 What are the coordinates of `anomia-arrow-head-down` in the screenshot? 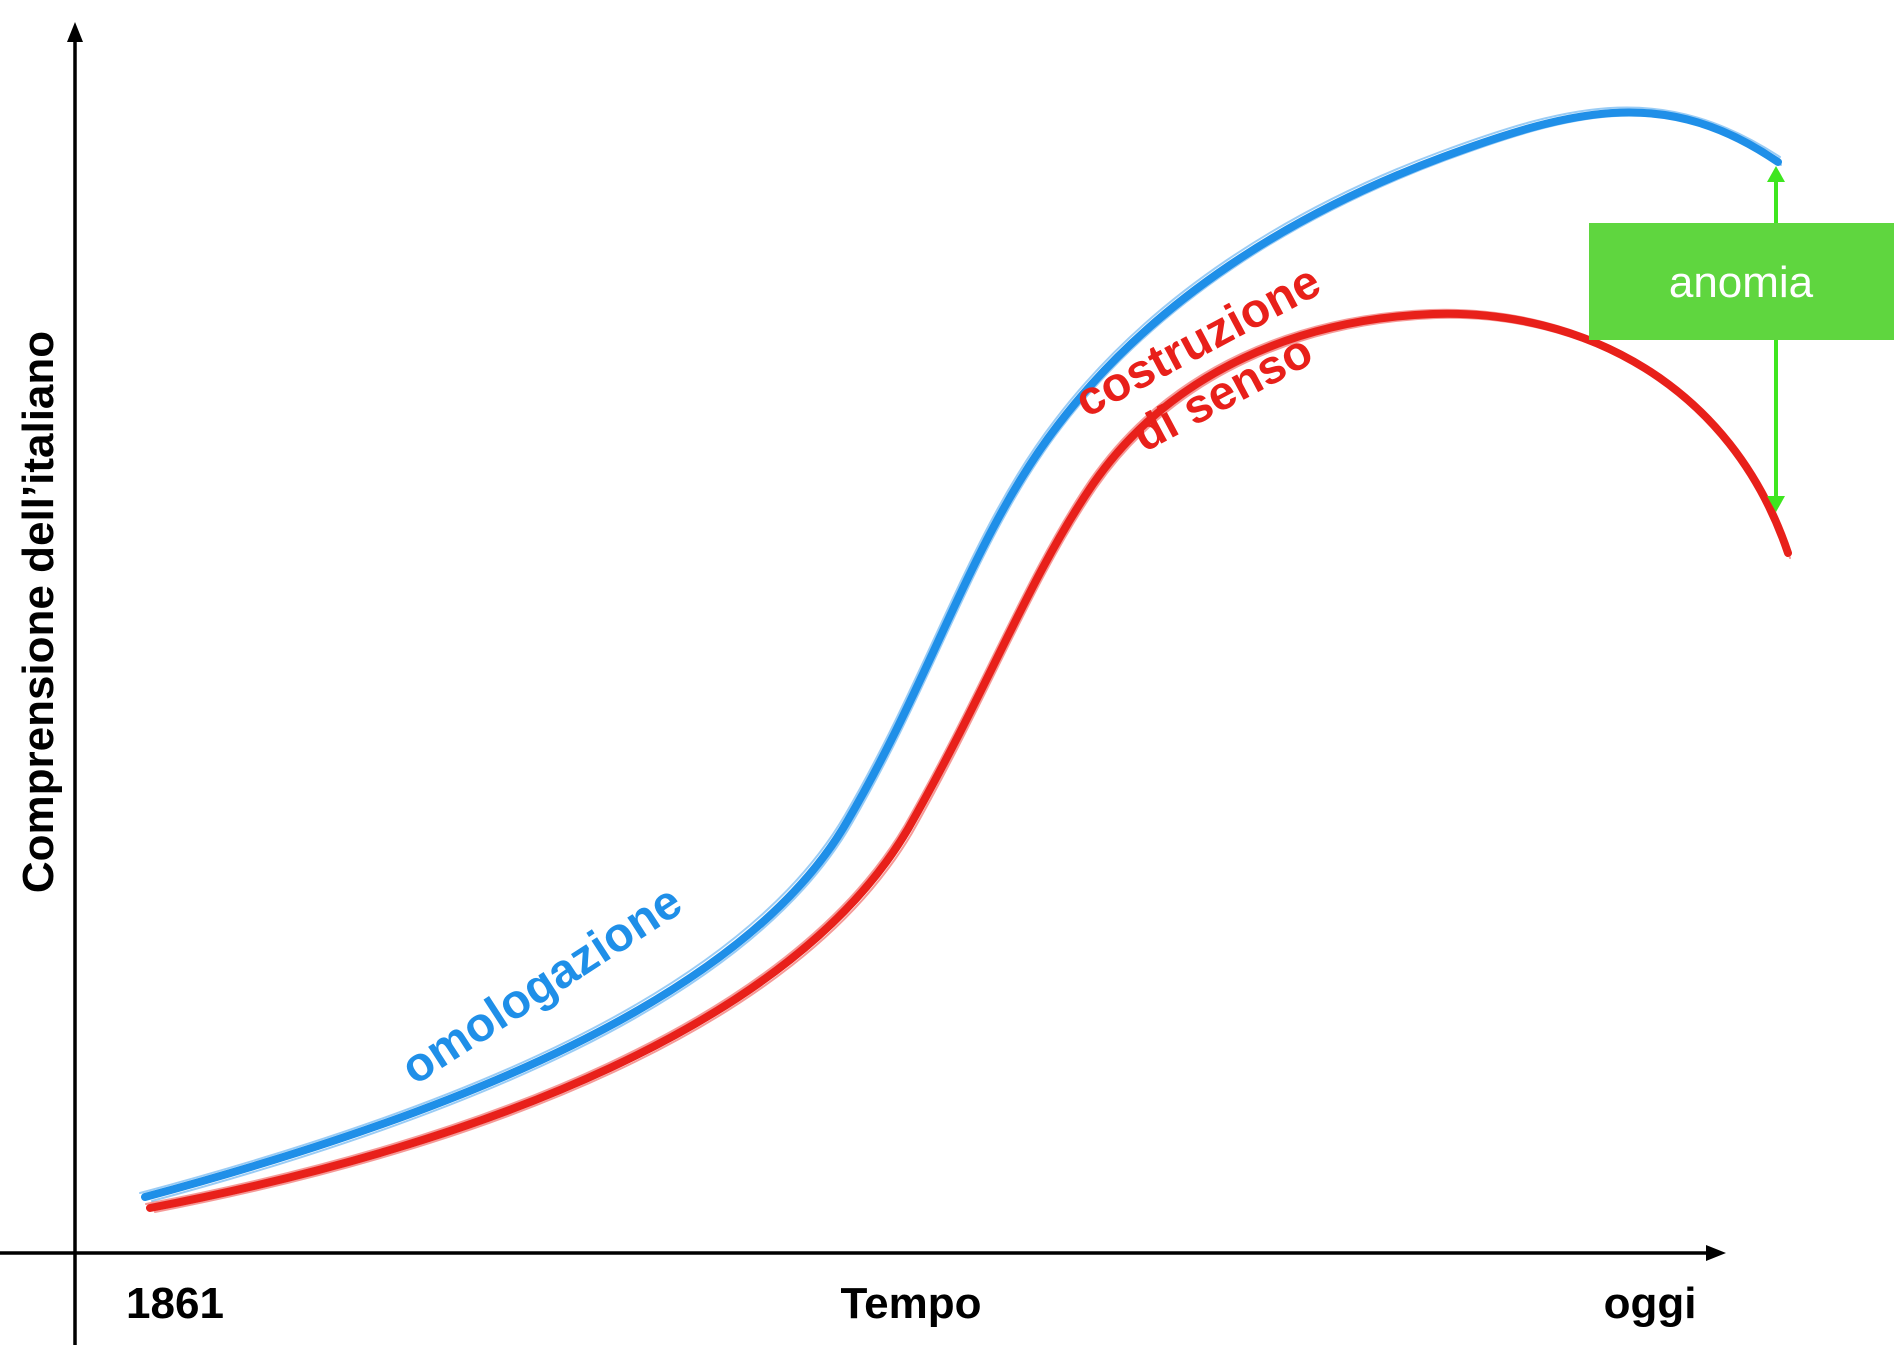 It's located at (1776, 504).